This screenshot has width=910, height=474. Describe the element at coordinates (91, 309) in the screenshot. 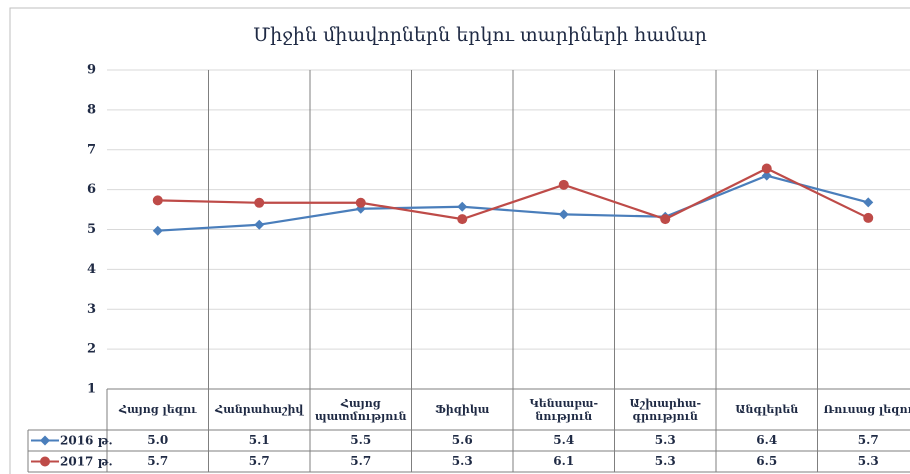

I see `y-tick-label: 3` at that location.